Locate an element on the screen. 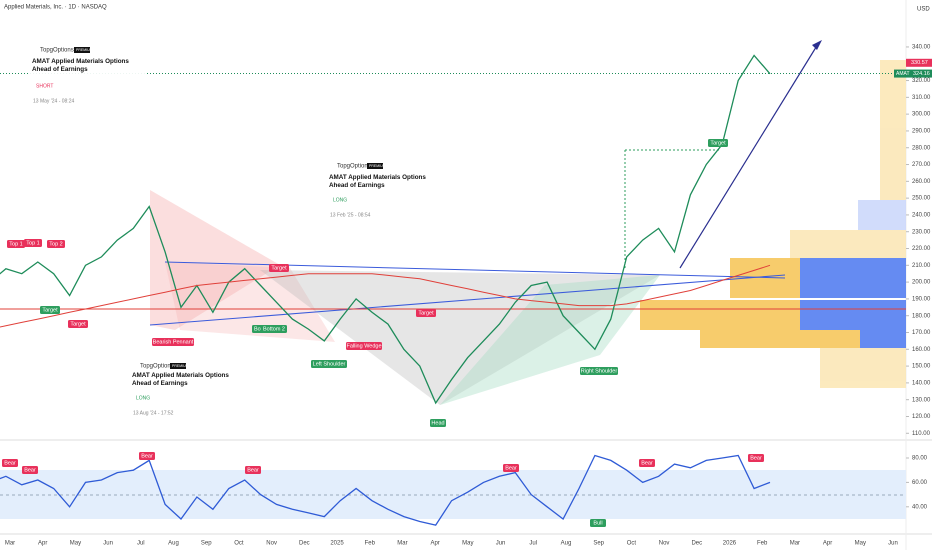 This screenshot has width=932, height=550. y-tick-label: 300.00 is located at coordinates (921, 115).